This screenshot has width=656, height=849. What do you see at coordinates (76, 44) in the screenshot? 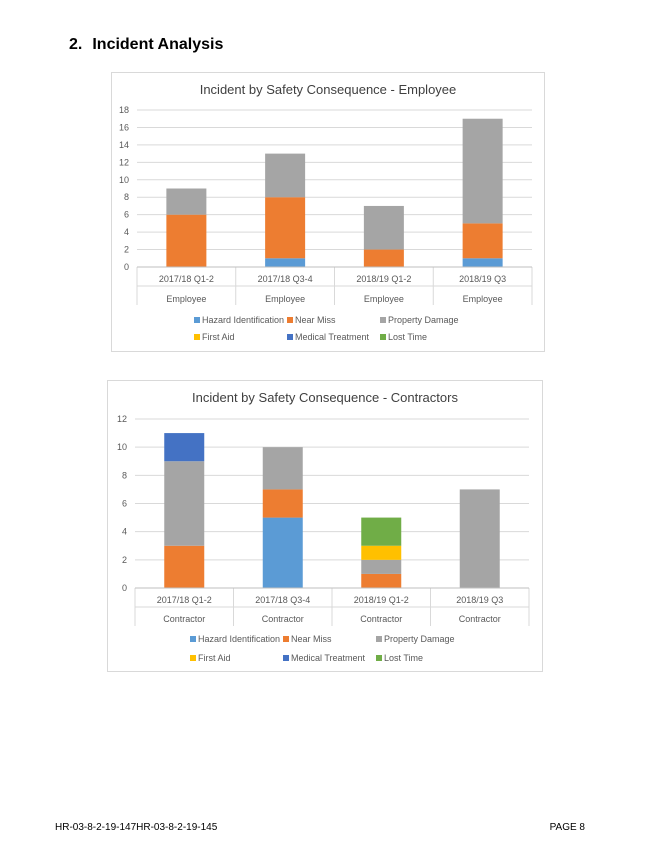
I see `section-number: 2.` at bounding box center [76, 44].